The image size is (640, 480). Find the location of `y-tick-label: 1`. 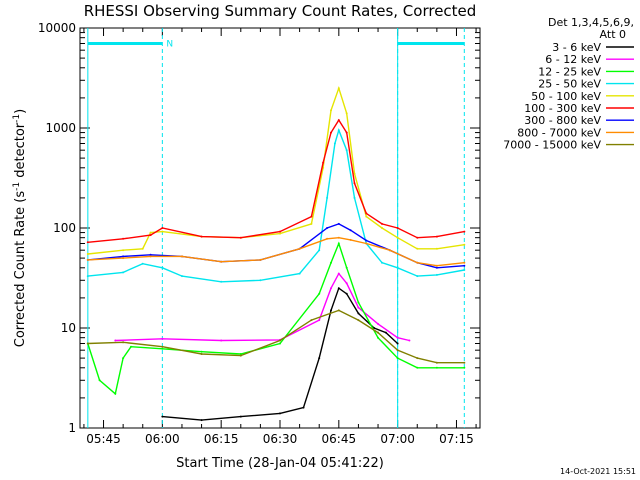

y-tick-label: 1 is located at coordinates (72, 428).